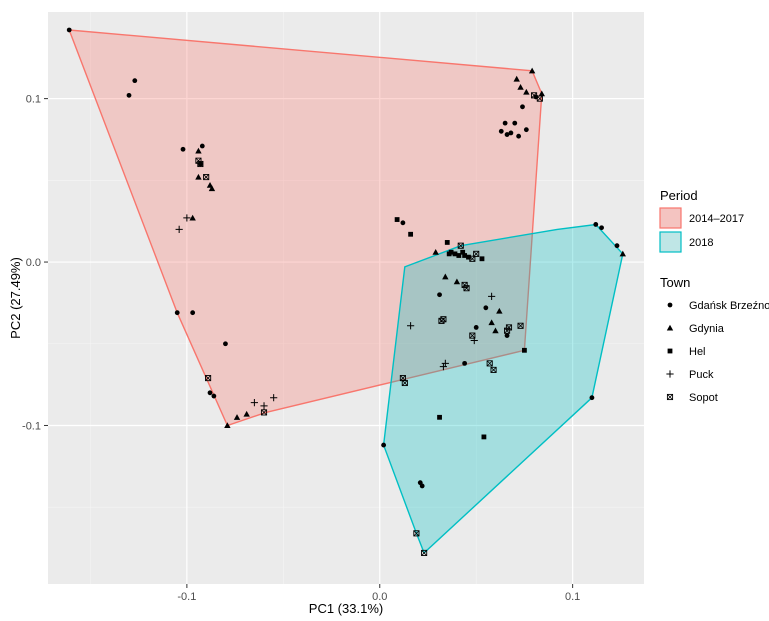 The height and width of the screenshot is (621, 769). I want to click on legend-town-item: Sopot, so click(692, 398).